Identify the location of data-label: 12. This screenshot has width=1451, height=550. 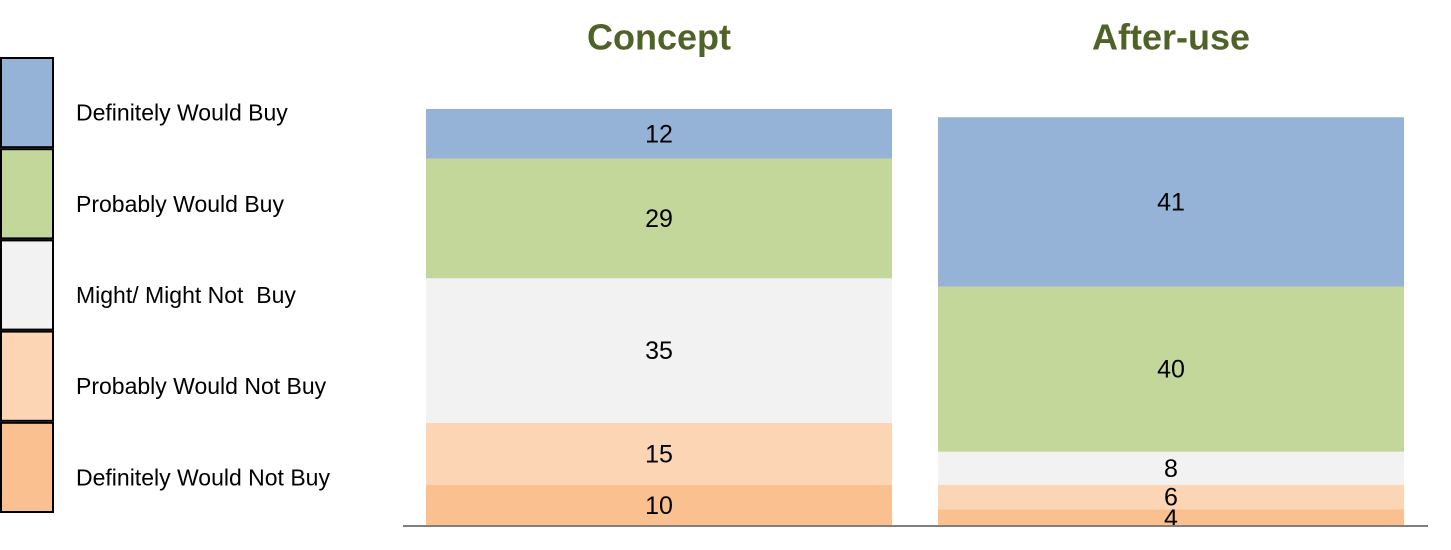
(659, 134).